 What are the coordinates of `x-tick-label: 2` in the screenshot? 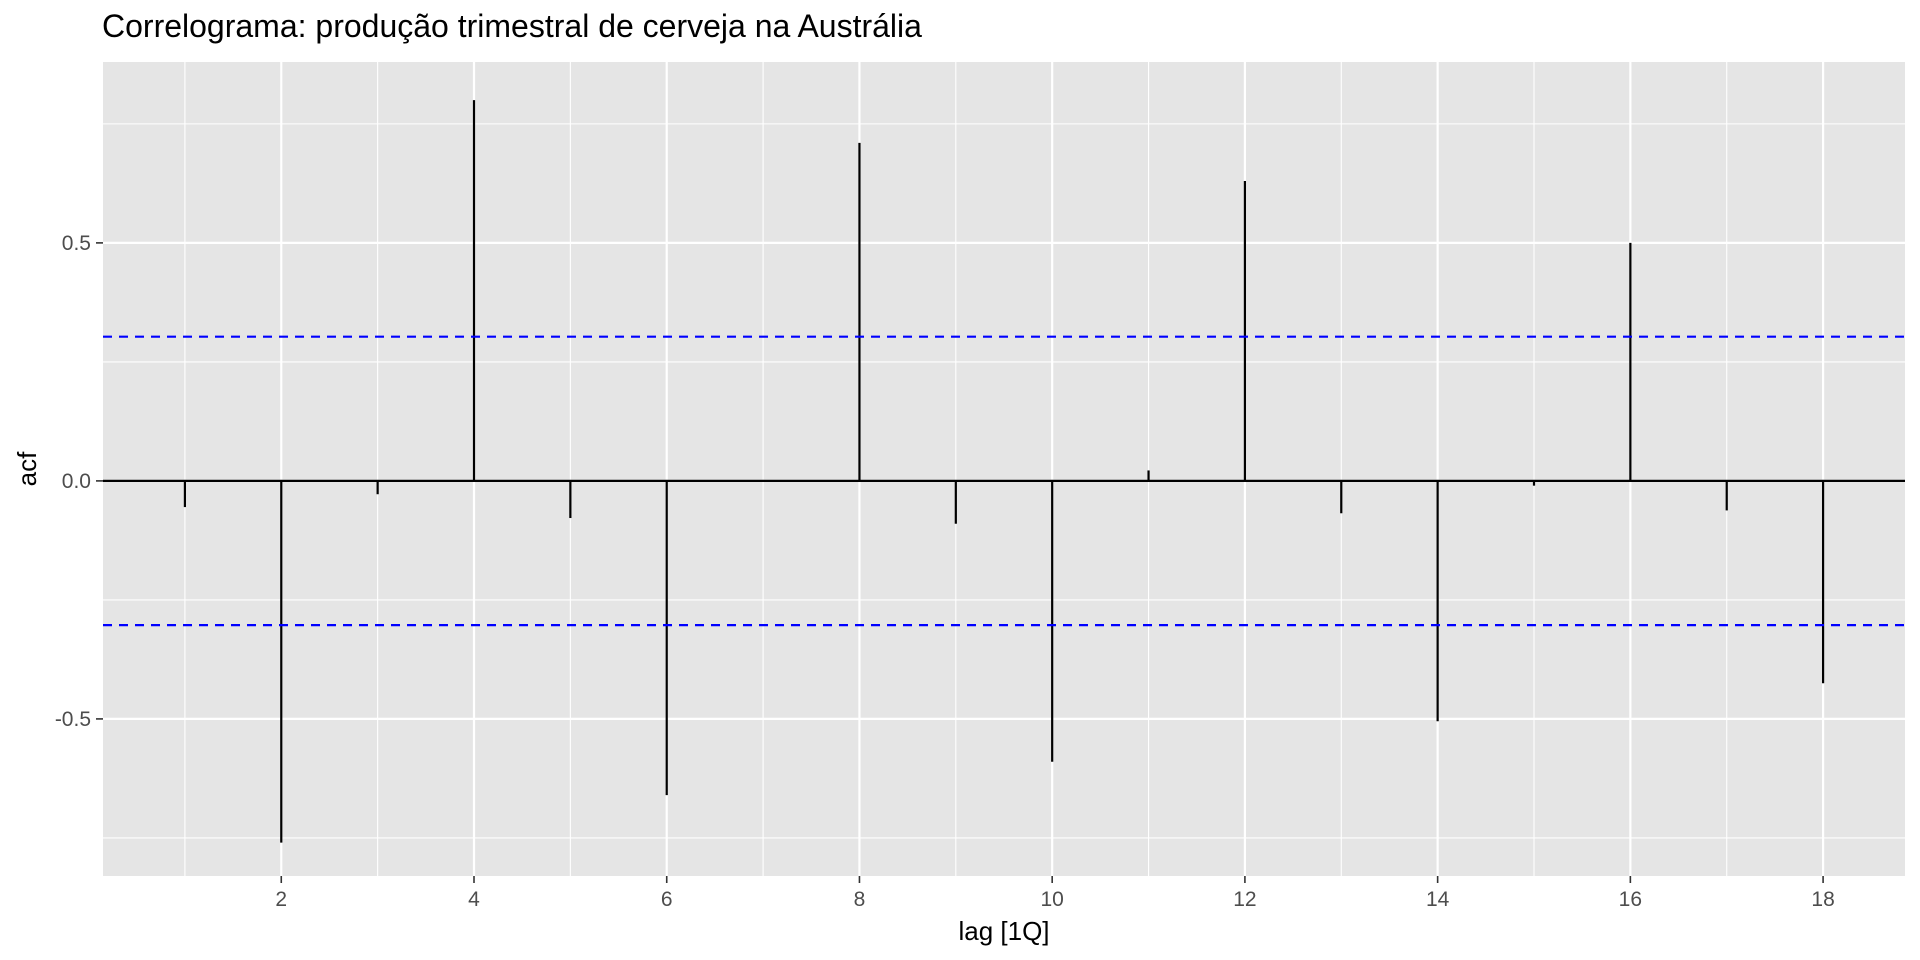 It's located at (281, 899).